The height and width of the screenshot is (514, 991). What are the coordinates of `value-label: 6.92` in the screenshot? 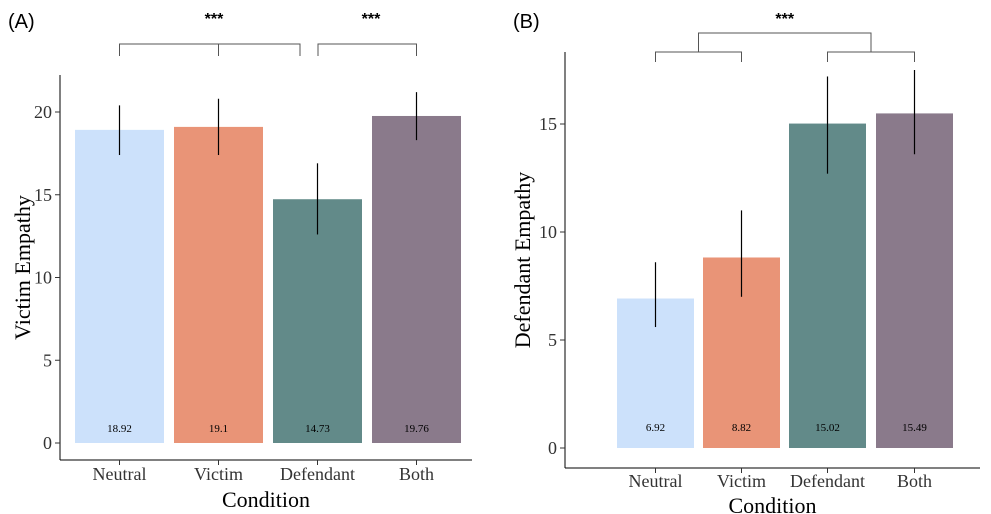 It's located at (655, 428).